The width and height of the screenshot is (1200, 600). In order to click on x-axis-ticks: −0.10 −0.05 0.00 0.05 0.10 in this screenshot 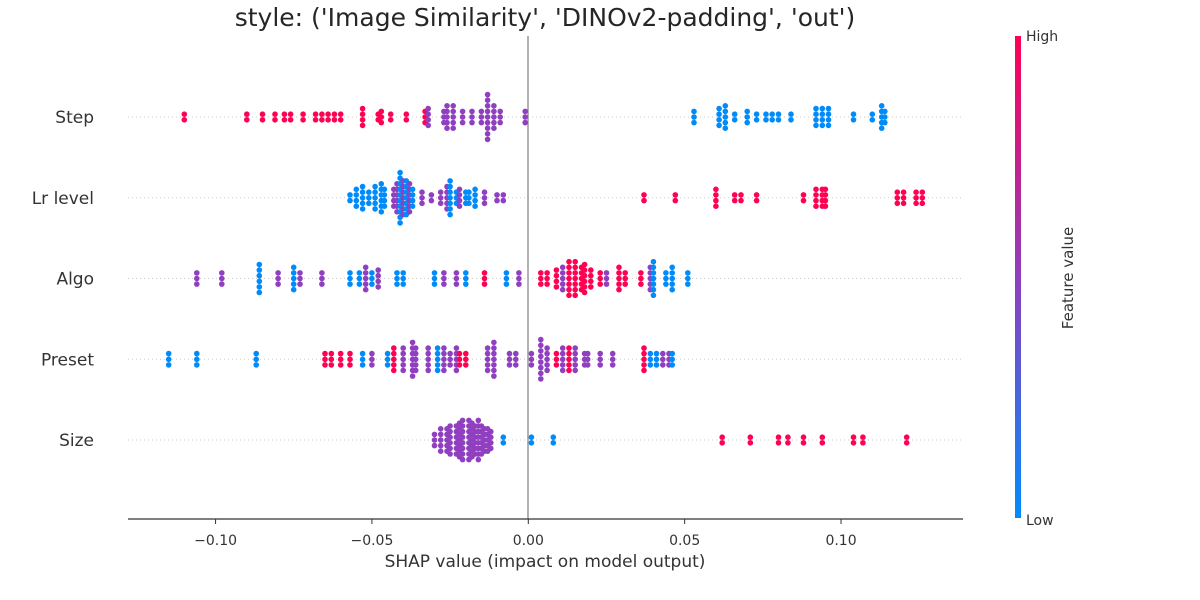, I will do `click(525, 534)`.